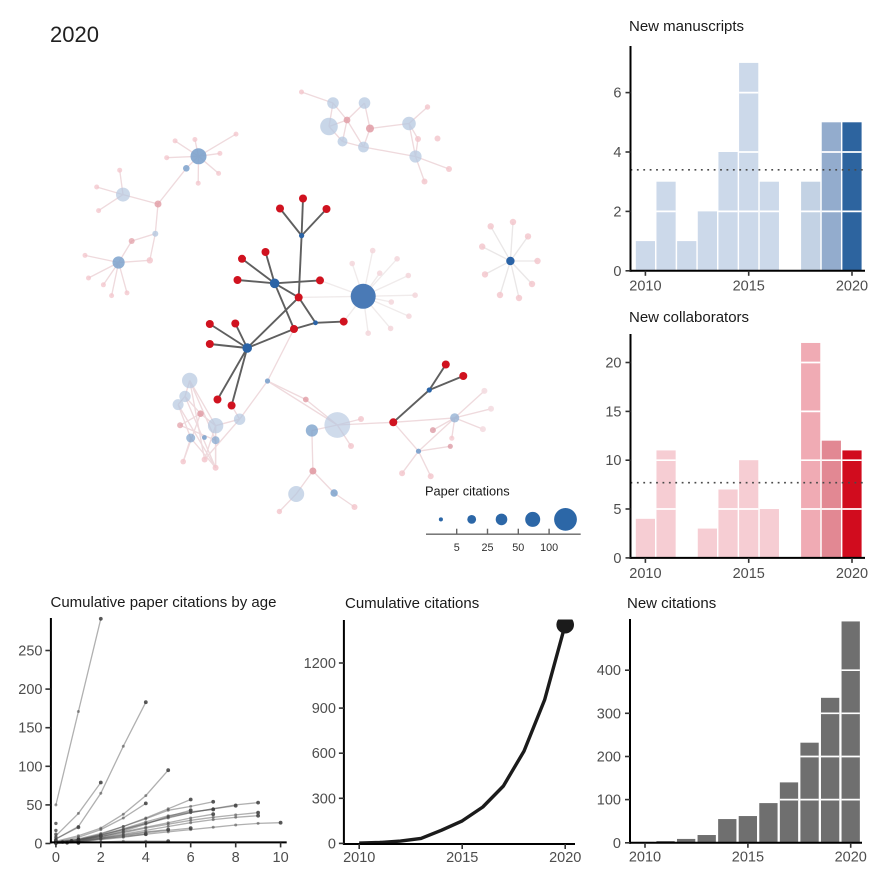 The image size is (884, 884). Describe the element at coordinates (236, 858) in the screenshot. I see `svg-text: 8` at that location.